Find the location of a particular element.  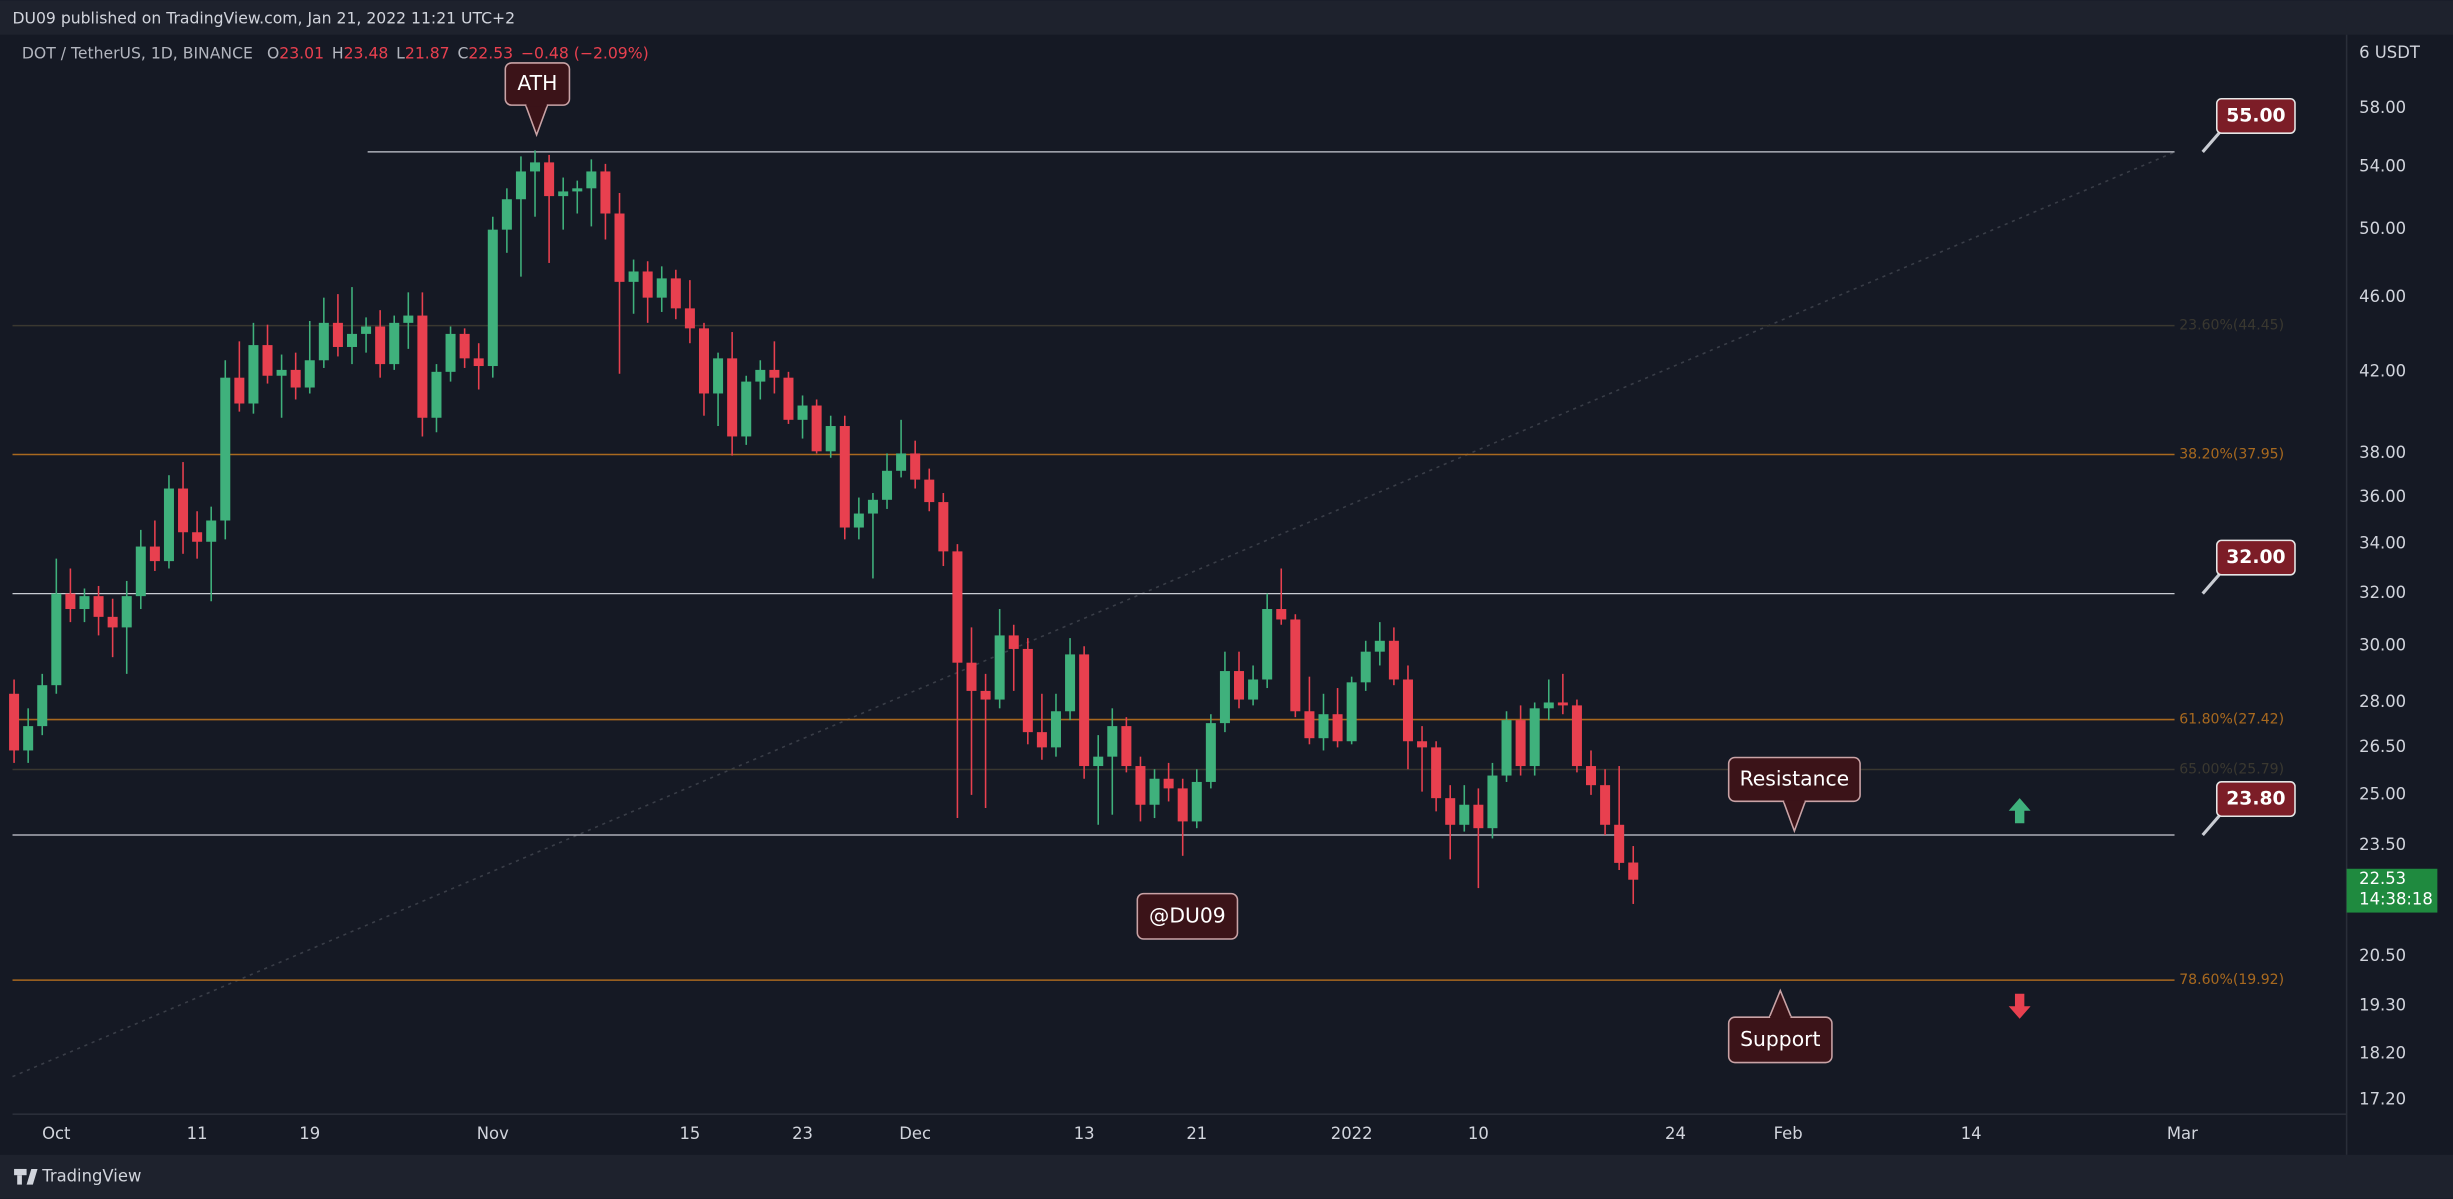

footer-bar is located at coordinates (1226, 1176).